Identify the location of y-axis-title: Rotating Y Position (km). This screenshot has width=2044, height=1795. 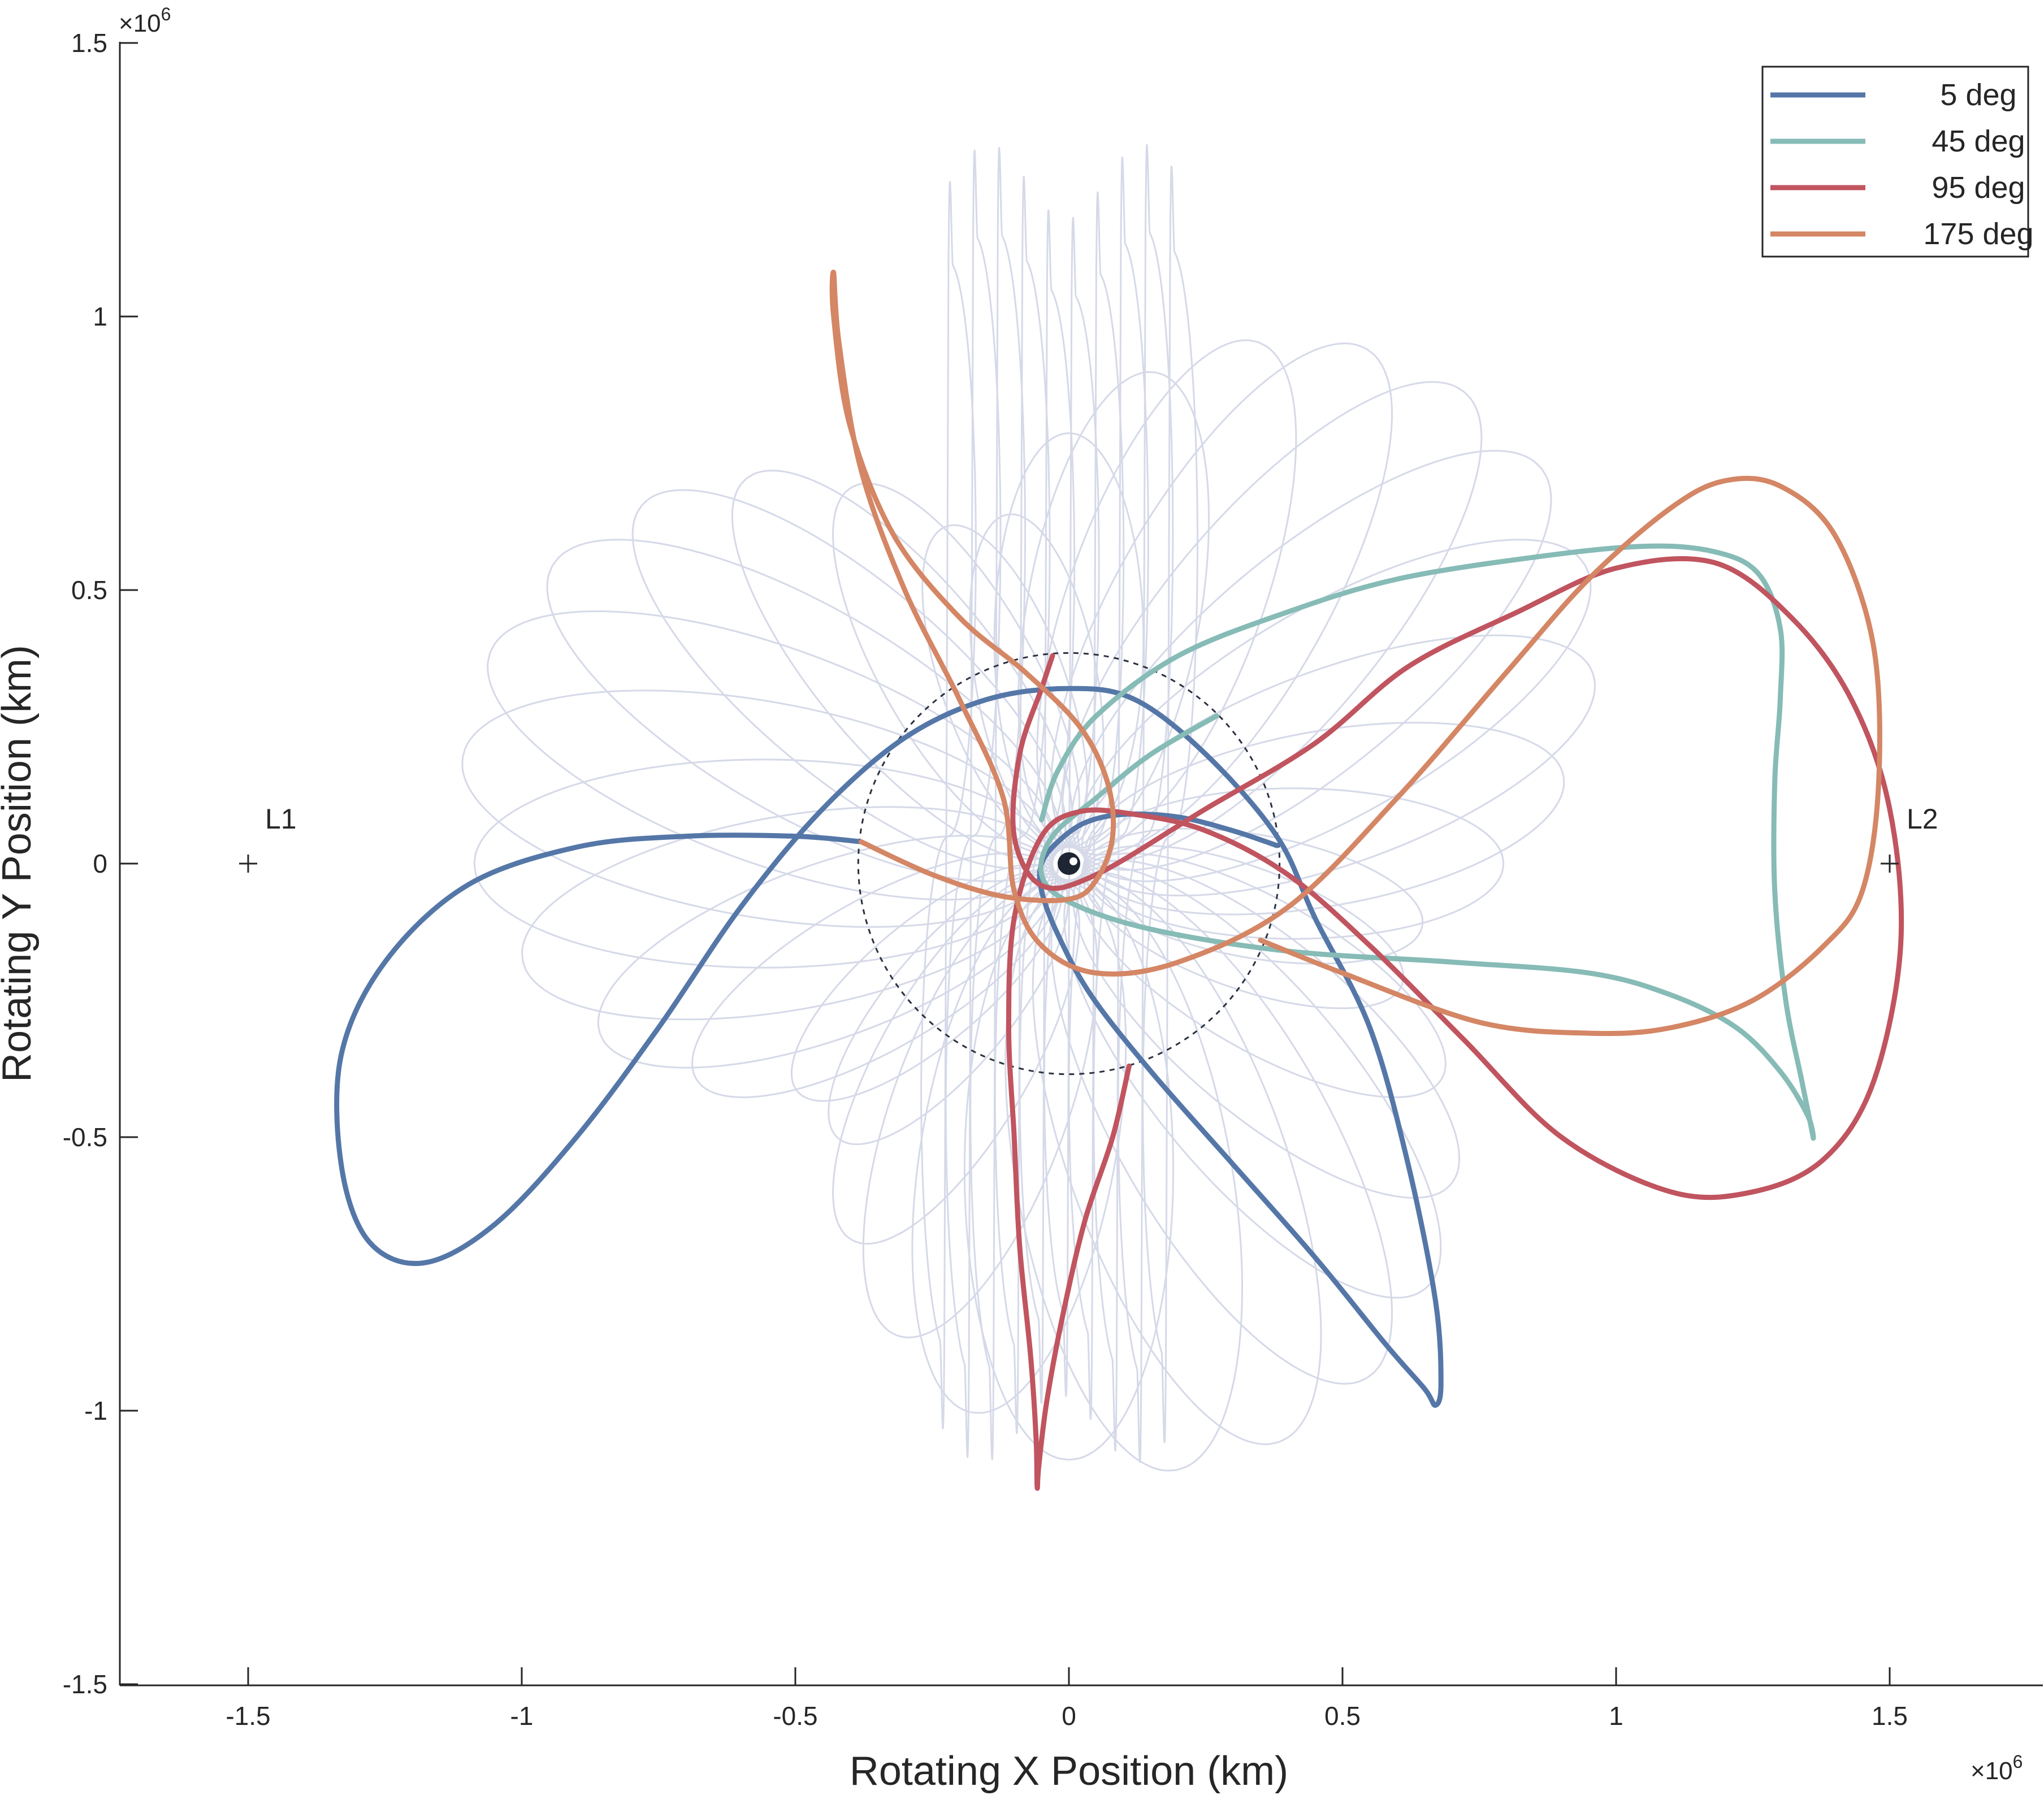
(20, 863).